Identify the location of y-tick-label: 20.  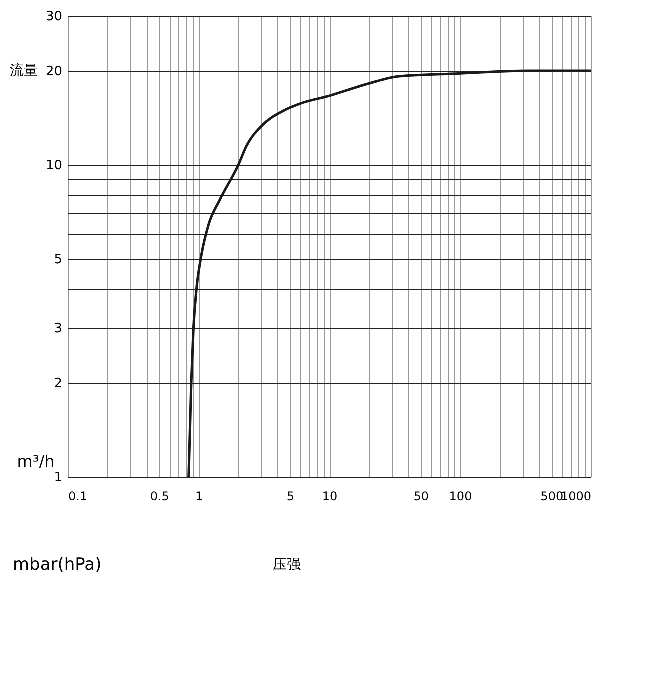
(54, 72).